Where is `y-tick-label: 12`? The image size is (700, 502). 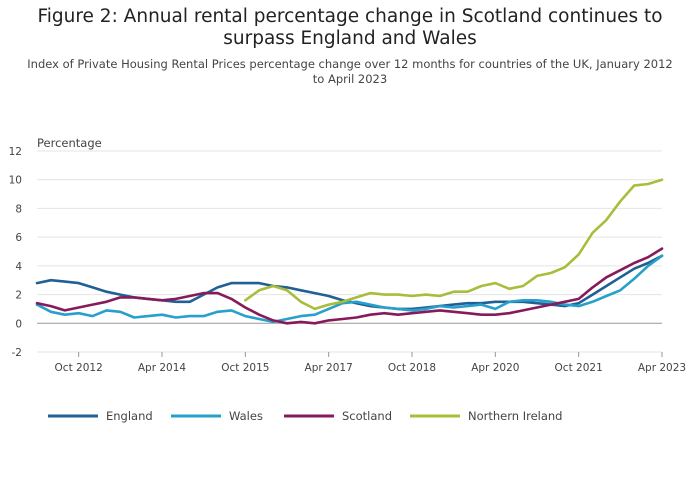
y-tick-label: 12 is located at coordinates (15, 152).